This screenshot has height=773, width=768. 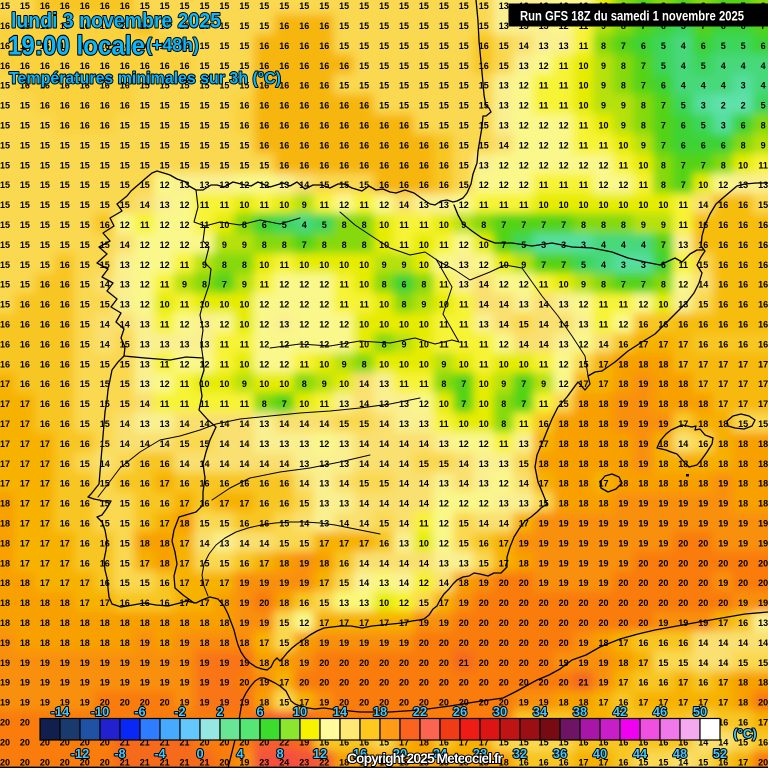 I want to click on svg-text: 7, so click(x=284, y=404).